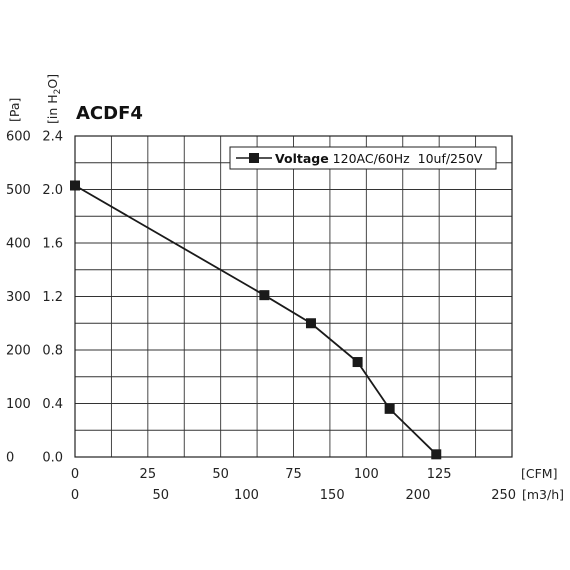 Image resolution: width=570 pixels, height=570 pixels. Describe the element at coordinates (52, 137) in the screenshot. I see `y-tick-label-inh2o: 2.4` at that location.